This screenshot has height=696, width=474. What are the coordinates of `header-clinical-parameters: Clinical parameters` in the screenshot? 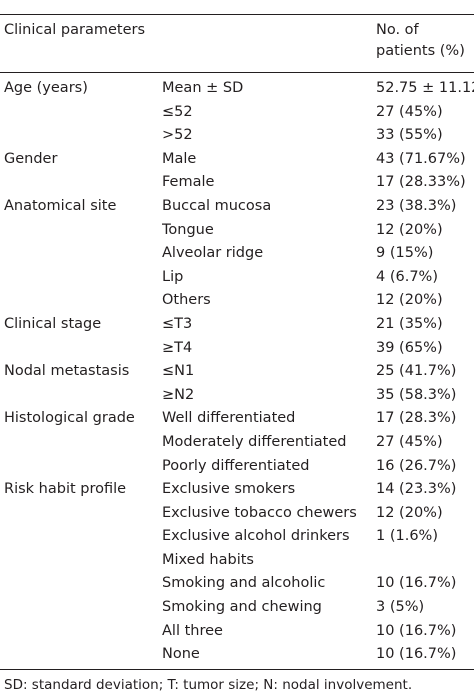 It's located at (74, 30).